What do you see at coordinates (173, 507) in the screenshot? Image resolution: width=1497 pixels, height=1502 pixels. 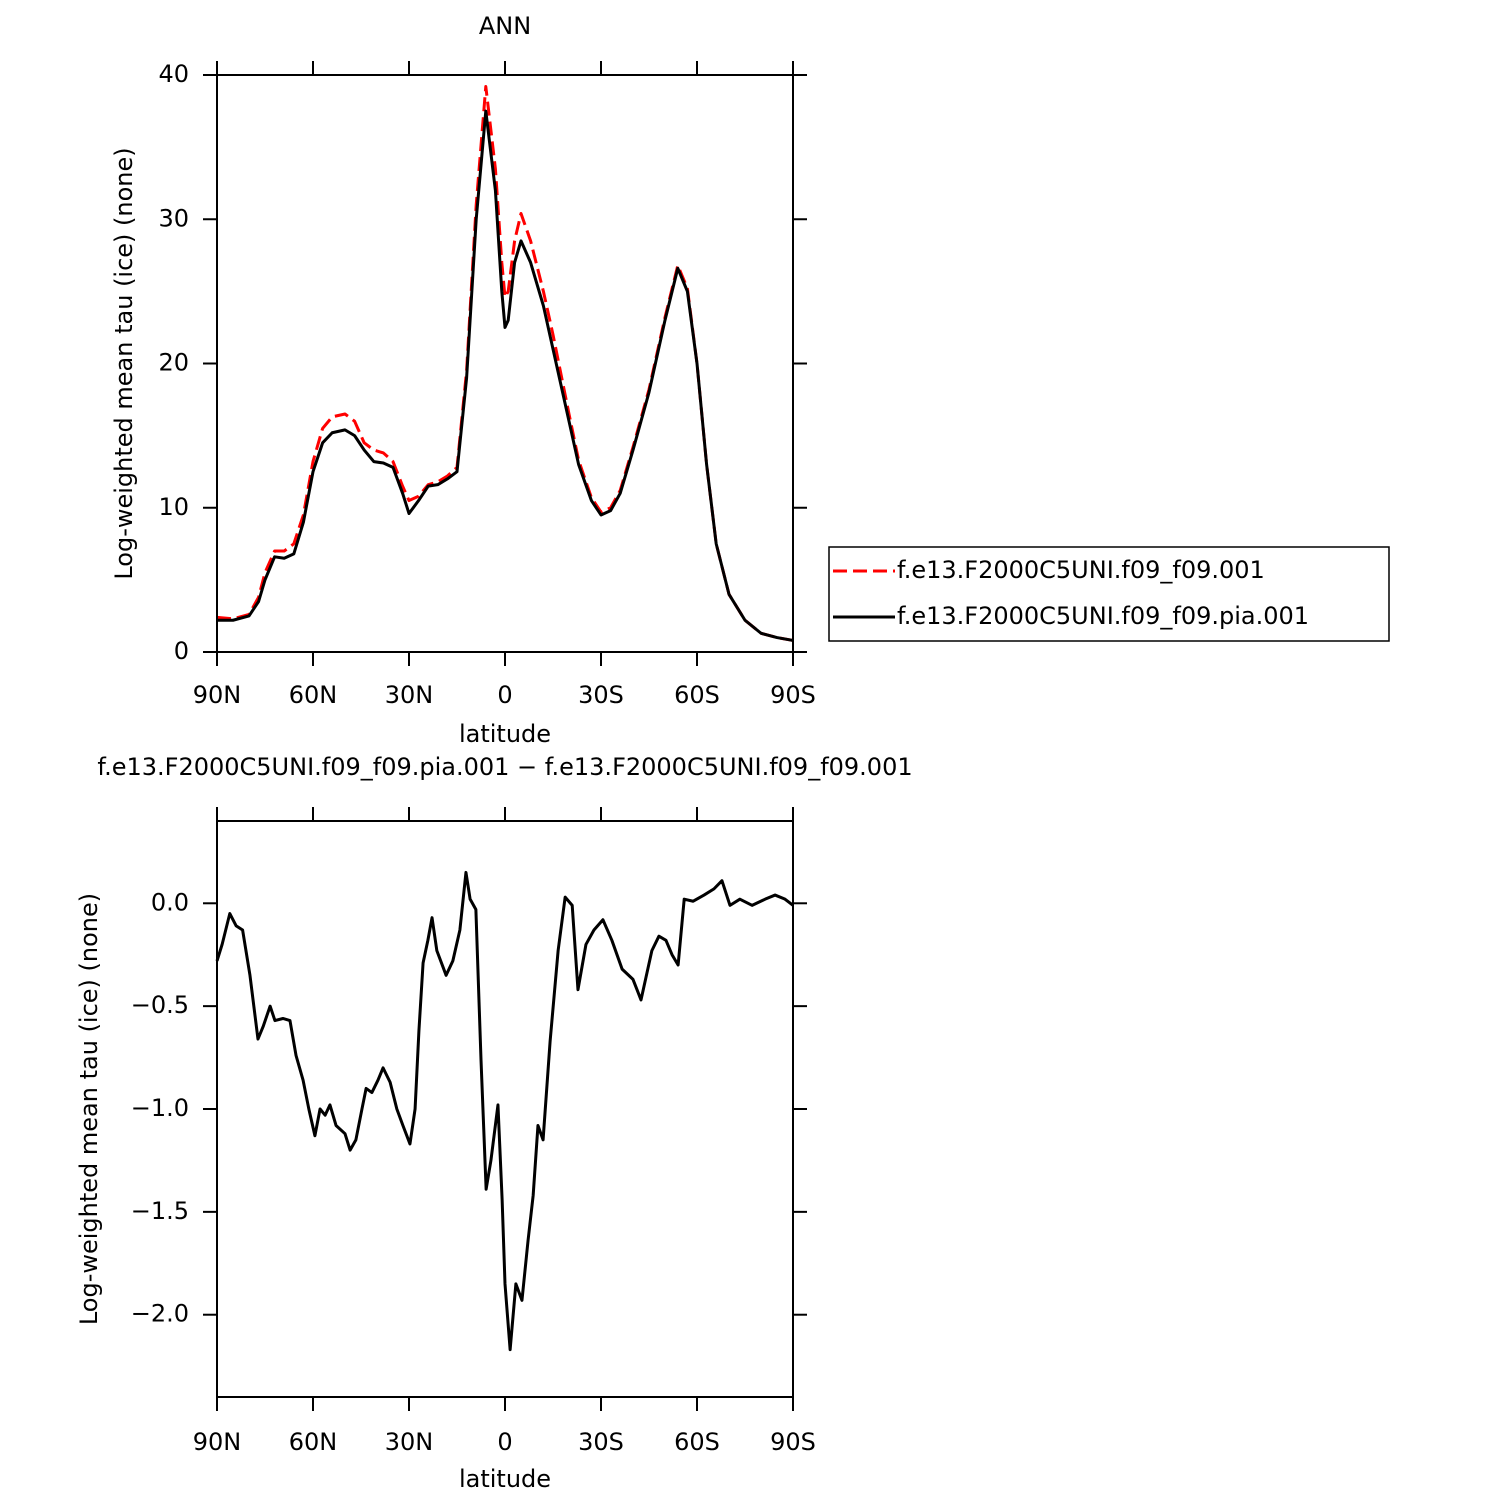 I see `y-tick-label: 10` at bounding box center [173, 507].